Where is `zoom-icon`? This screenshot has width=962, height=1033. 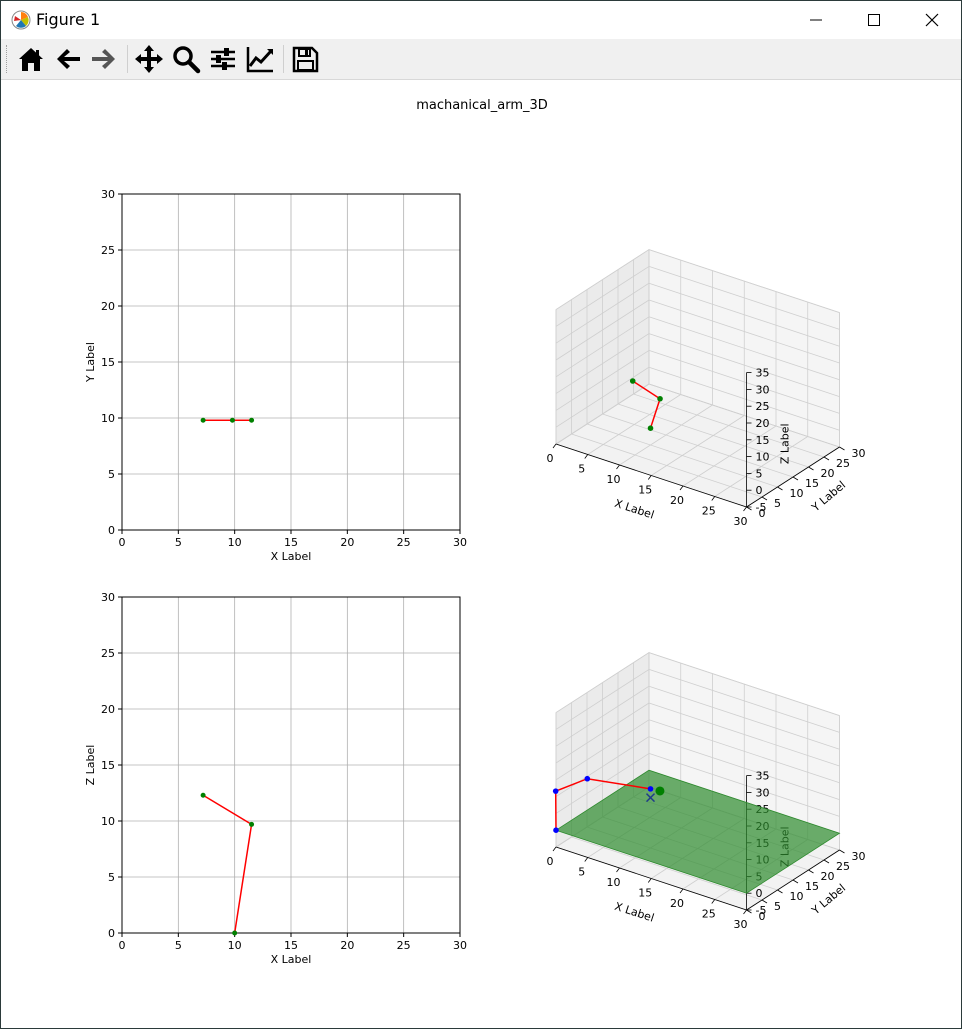 zoom-icon is located at coordinates (187, 60).